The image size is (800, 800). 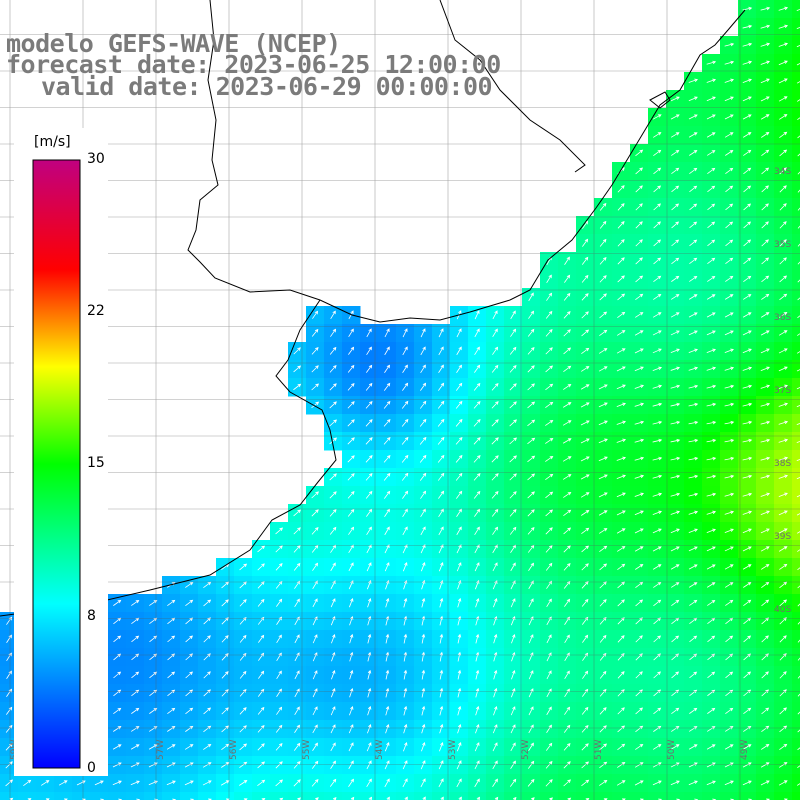 What do you see at coordinates (380, 750) in the screenshot?
I see `longitude-label: 54W` at bounding box center [380, 750].